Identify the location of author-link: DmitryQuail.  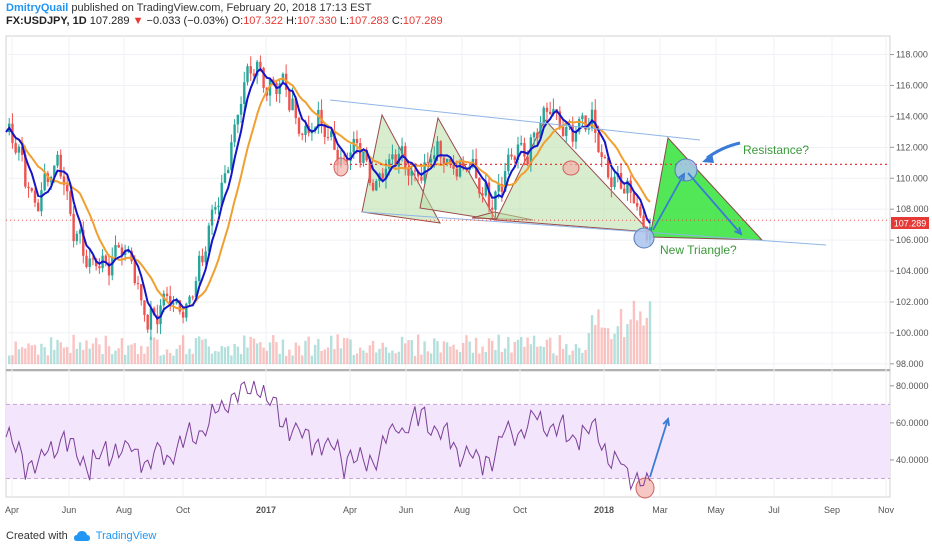
(37, 8).